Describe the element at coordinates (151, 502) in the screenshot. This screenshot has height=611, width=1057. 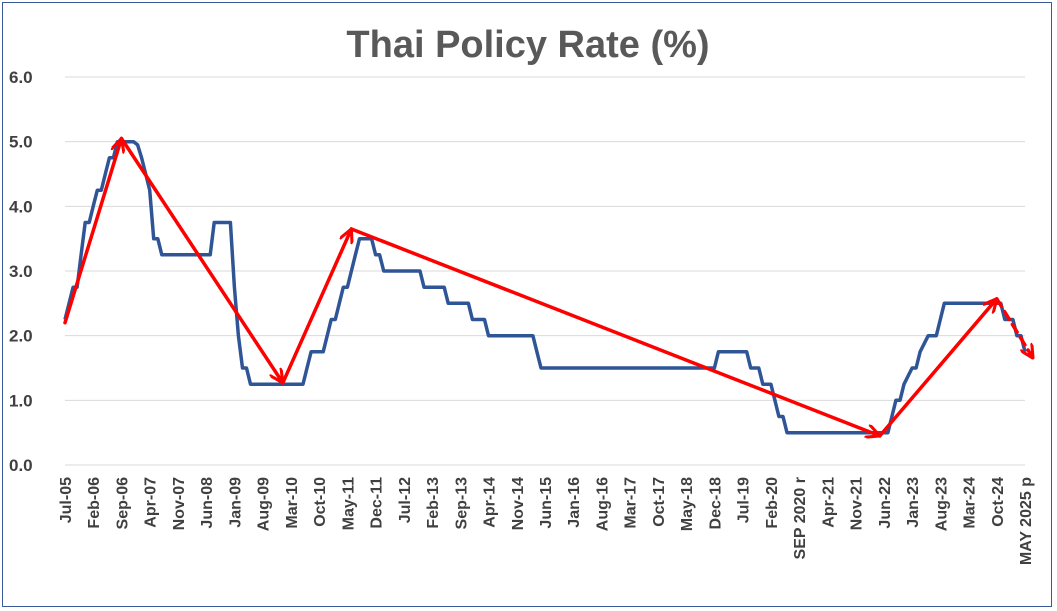
I see `x-tick-label: Apr-07` at that location.